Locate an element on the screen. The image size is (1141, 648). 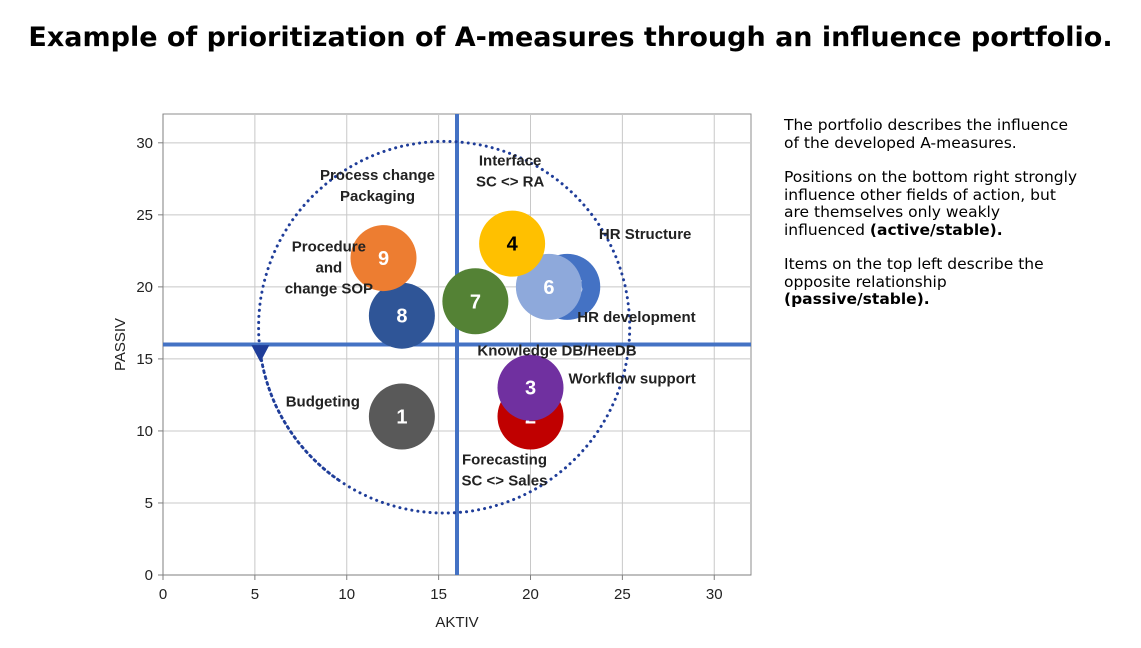
y-tick-label: 10 is located at coordinates (144, 431).